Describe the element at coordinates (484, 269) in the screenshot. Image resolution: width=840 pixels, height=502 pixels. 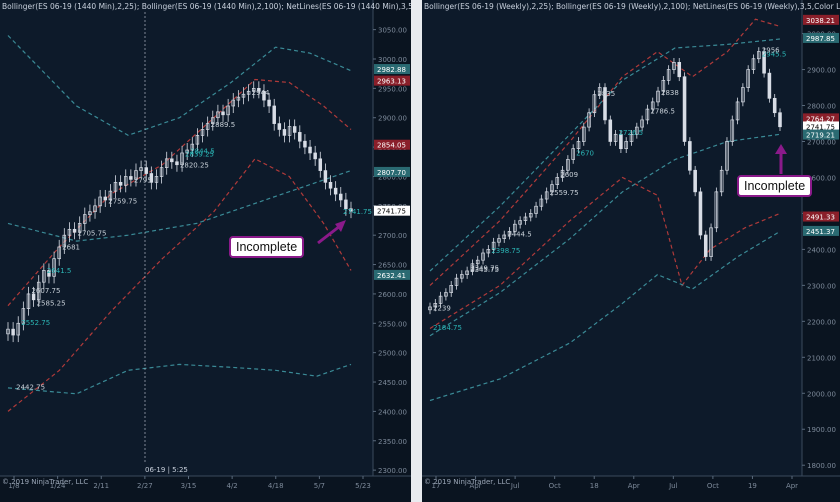
I see `price-annotation: 2349.75` at that location.